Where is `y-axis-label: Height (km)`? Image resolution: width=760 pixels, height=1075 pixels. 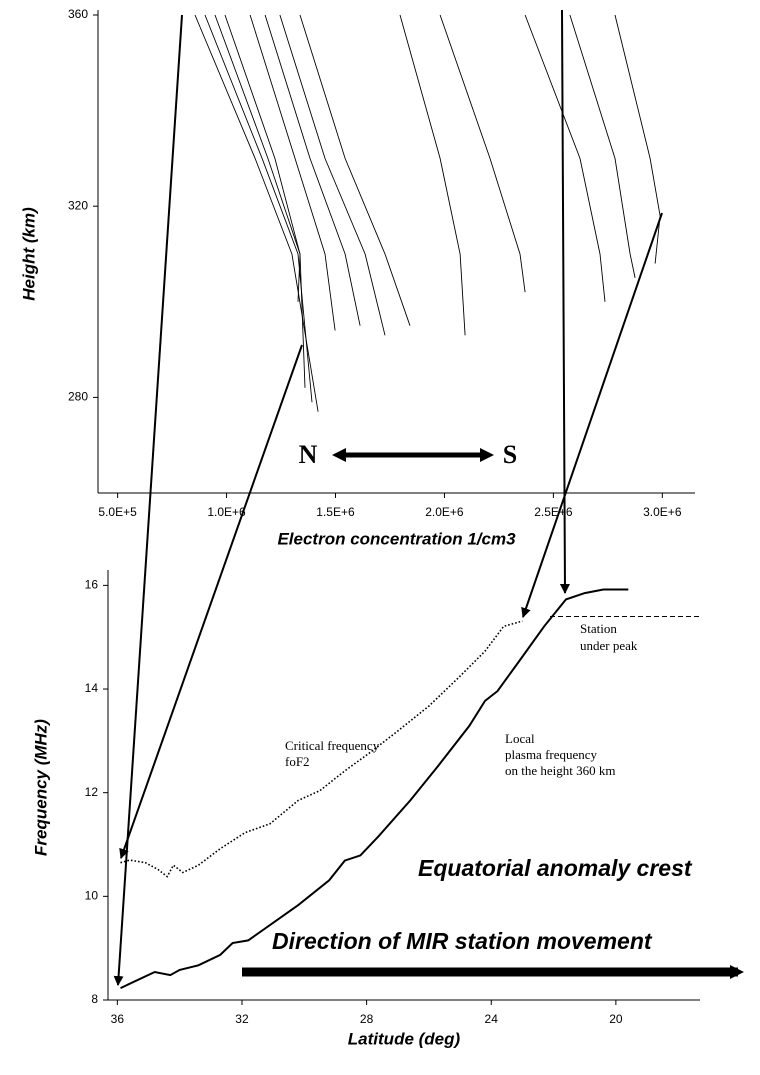 y-axis-label: Height (km) is located at coordinates (28, 254).